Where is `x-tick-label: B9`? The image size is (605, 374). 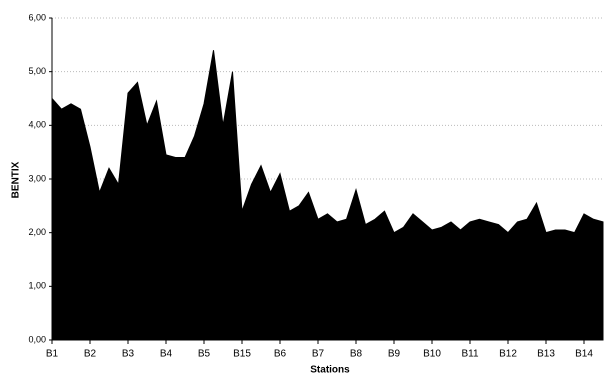 x-tick-label: B9 is located at coordinates (394, 354).